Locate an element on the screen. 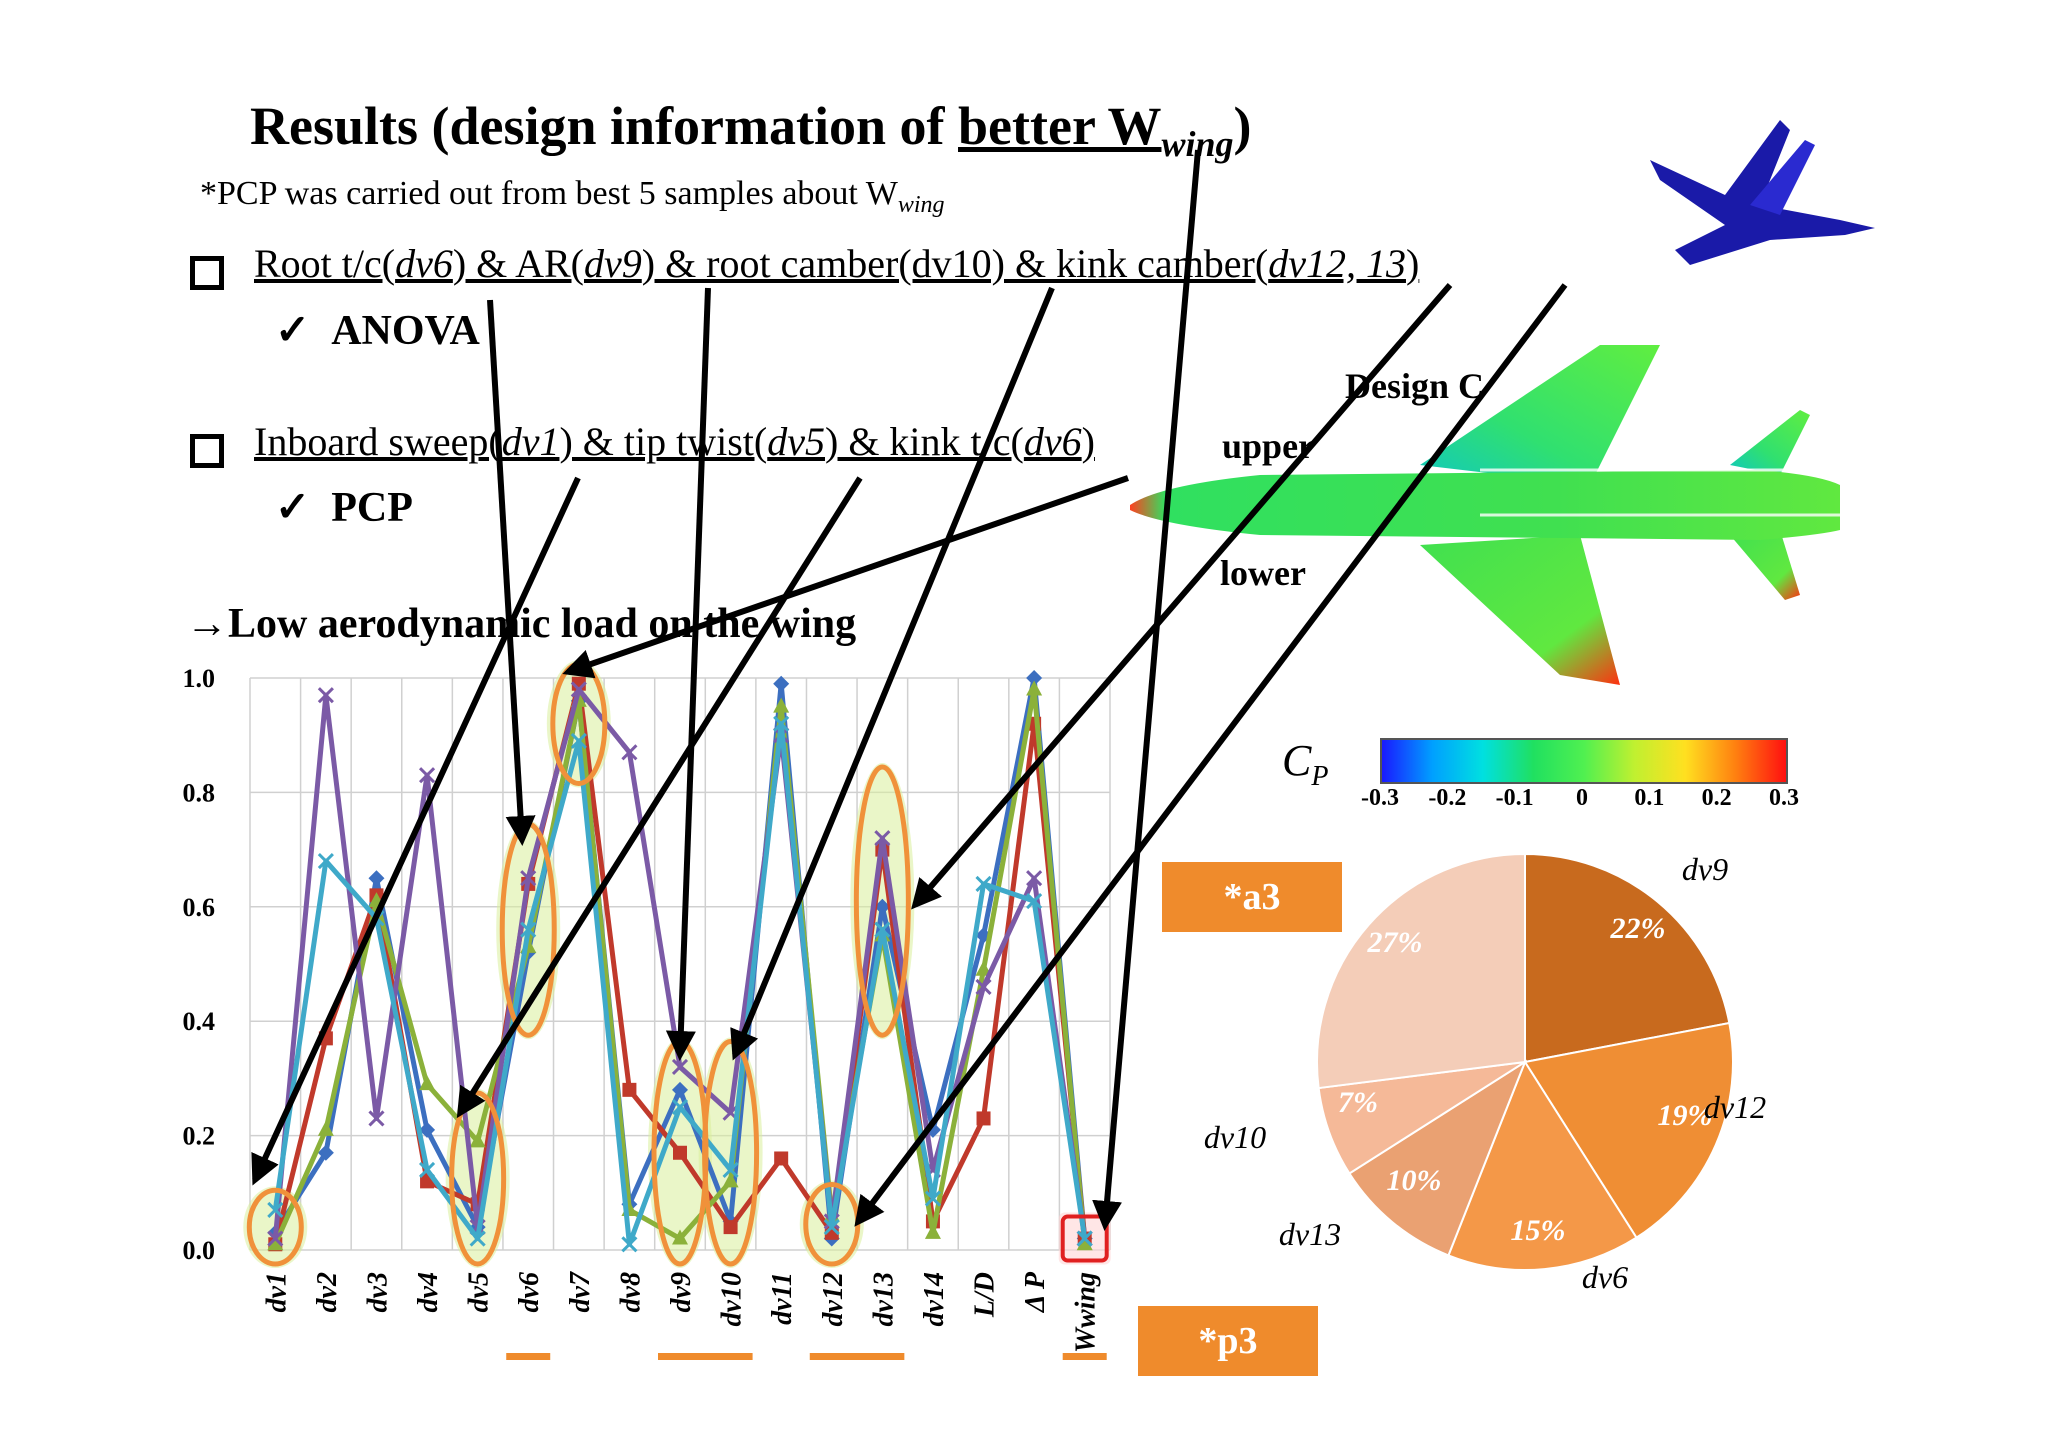 This screenshot has width=2048, height=1448. lower-label: lower is located at coordinates (1263, 573).